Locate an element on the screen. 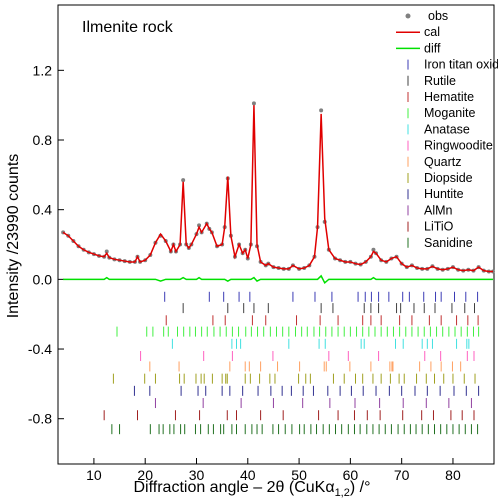 Image resolution: width=498 pixels, height=502 pixels. y-tick-label: 0.4 is located at coordinates (43, 210).